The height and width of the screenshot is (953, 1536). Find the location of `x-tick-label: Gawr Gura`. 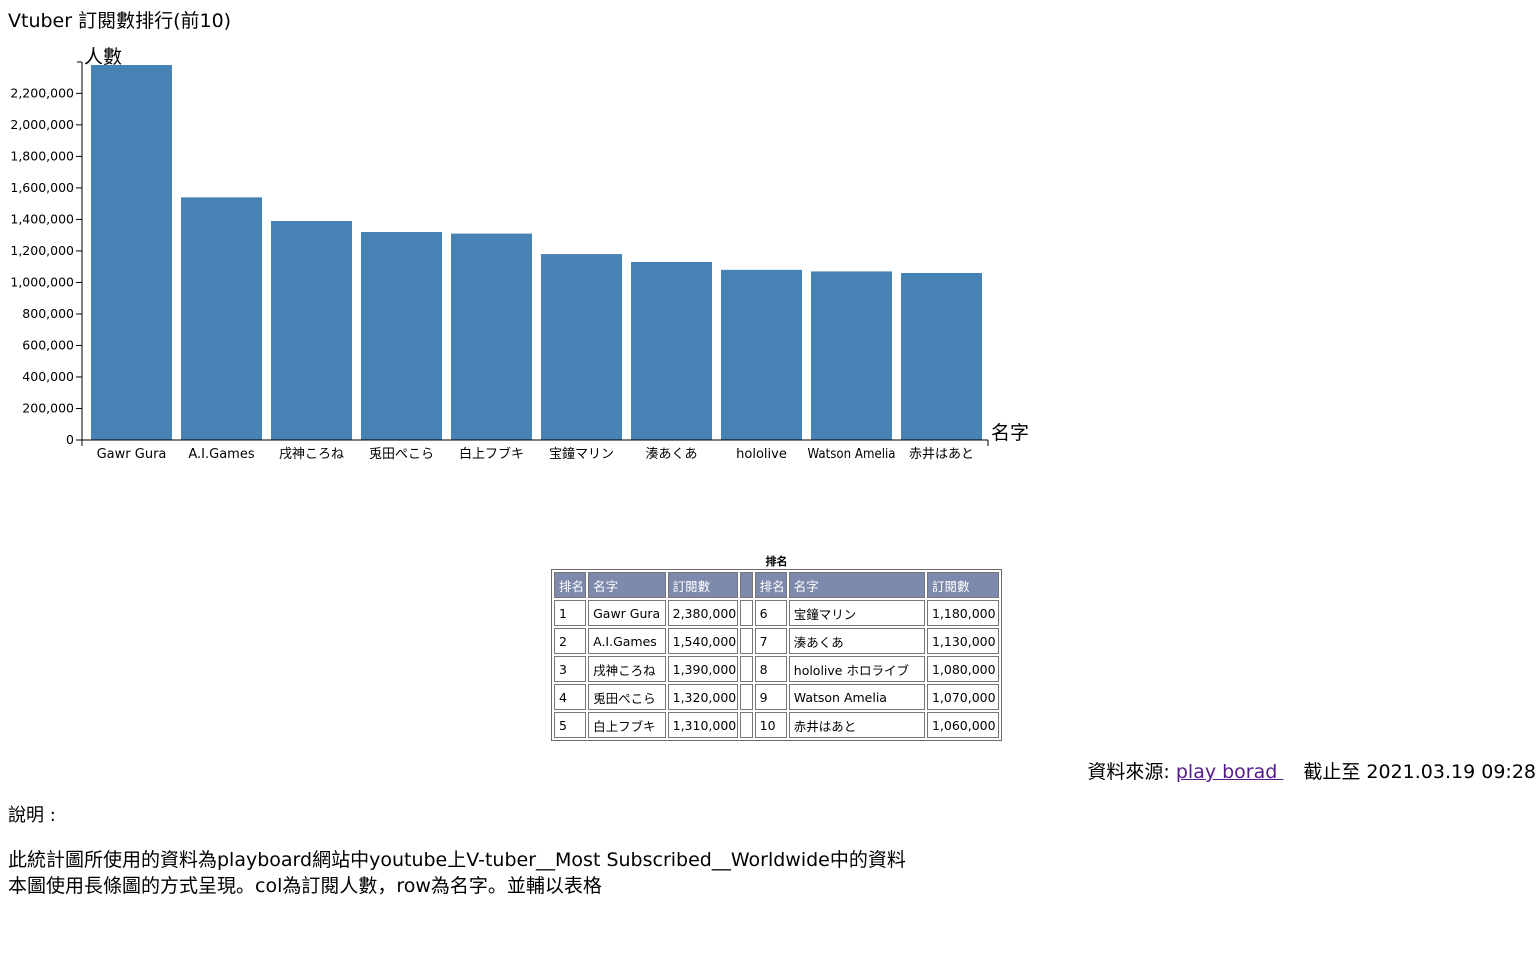

x-tick-label: Gawr Gura is located at coordinates (132, 454).